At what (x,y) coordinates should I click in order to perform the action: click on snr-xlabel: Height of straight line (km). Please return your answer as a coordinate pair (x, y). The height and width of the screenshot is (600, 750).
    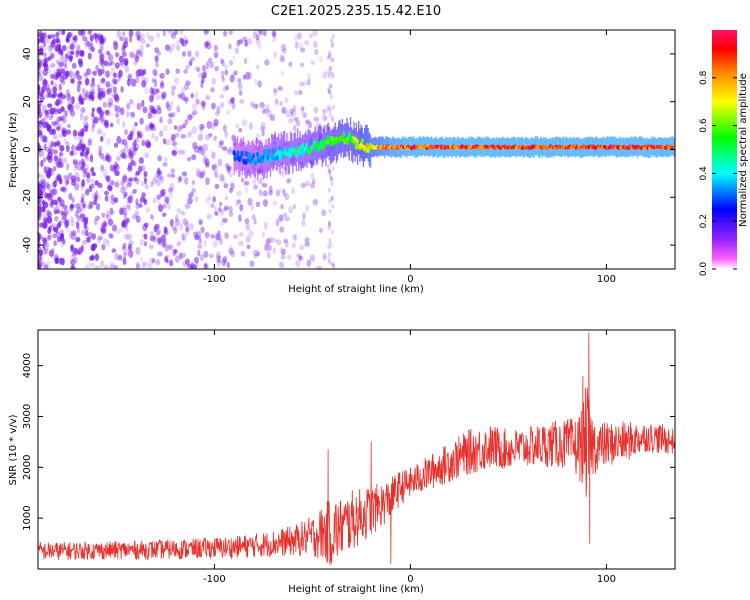
    Looking at the image, I should click on (356, 589).